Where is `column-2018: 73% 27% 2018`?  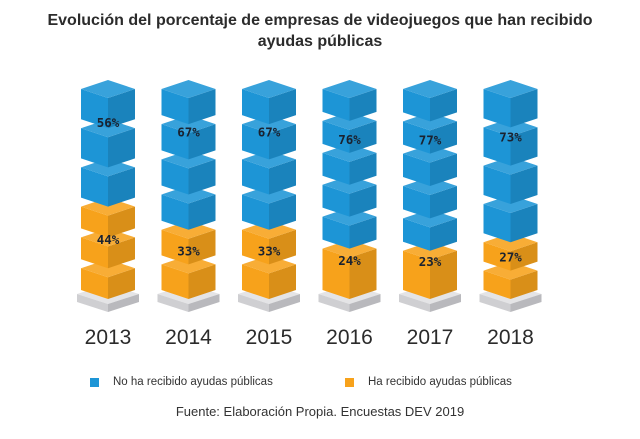
column-2018: 73% 27% 2018 is located at coordinates (510, 214).